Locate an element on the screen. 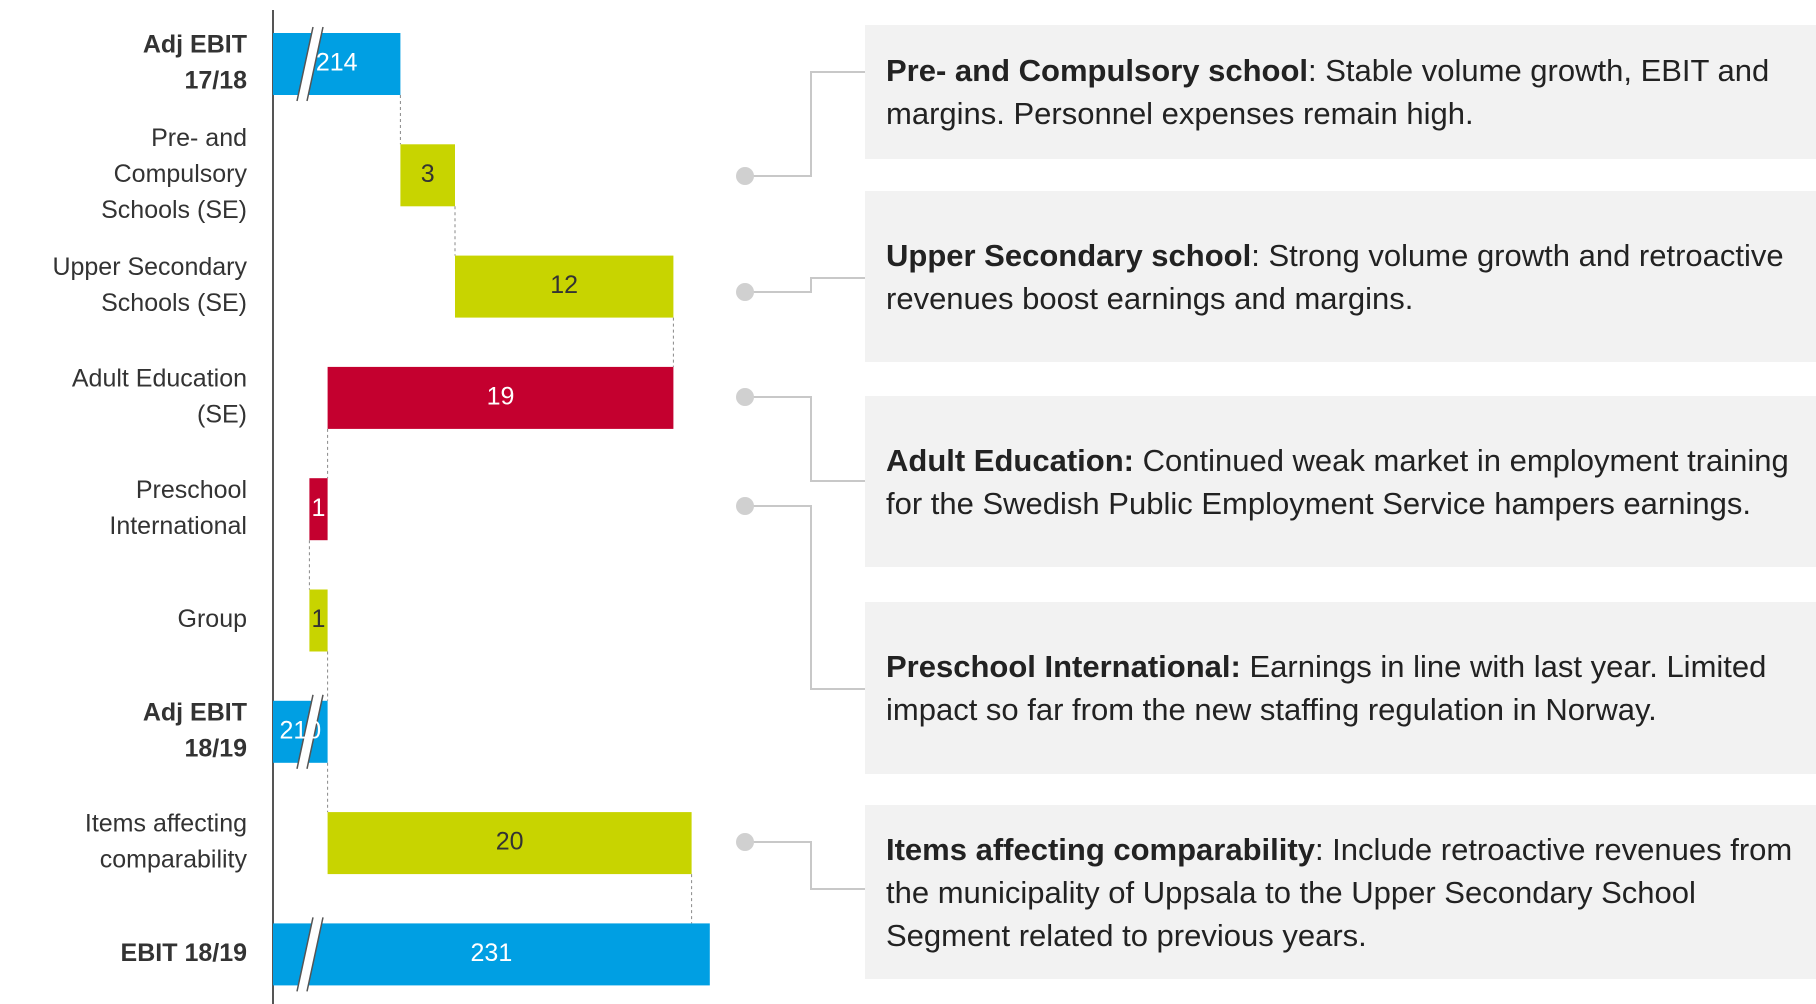 This screenshot has width=1816, height=1004. category-label: International is located at coordinates (178, 526).